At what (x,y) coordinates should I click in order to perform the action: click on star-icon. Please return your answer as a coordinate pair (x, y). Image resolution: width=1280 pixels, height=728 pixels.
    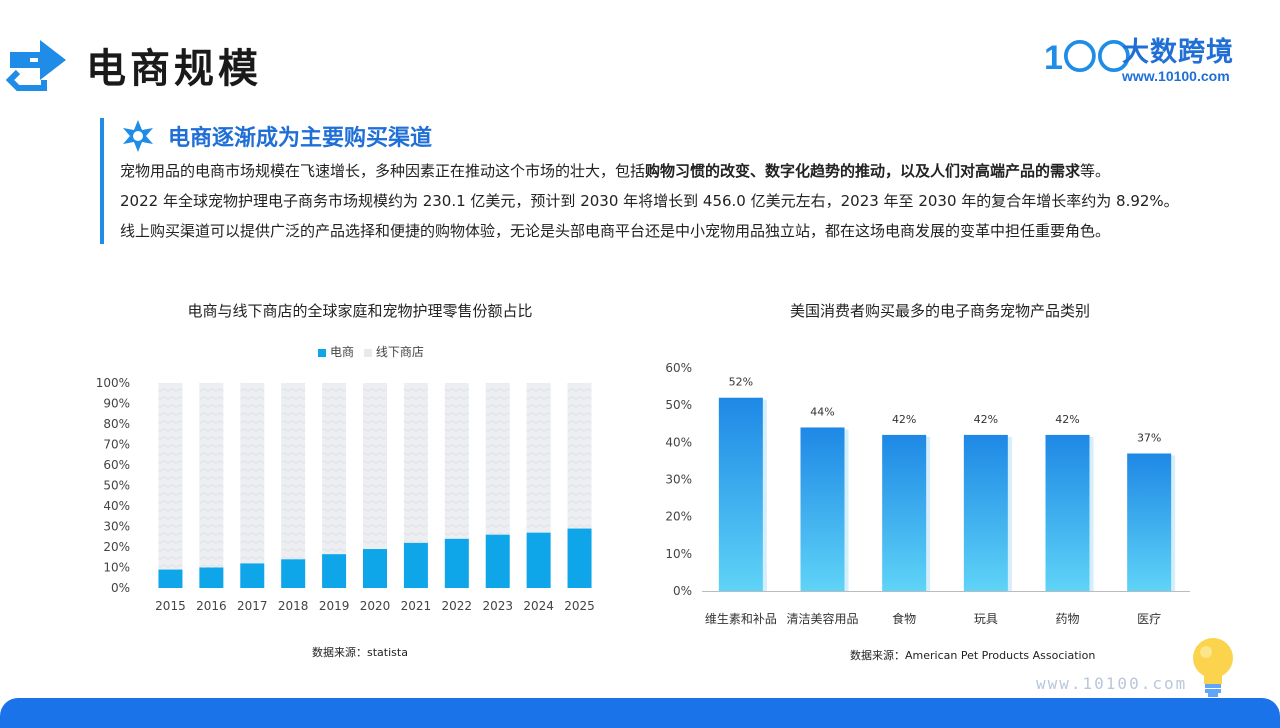
    Looking at the image, I should click on (138, 136).